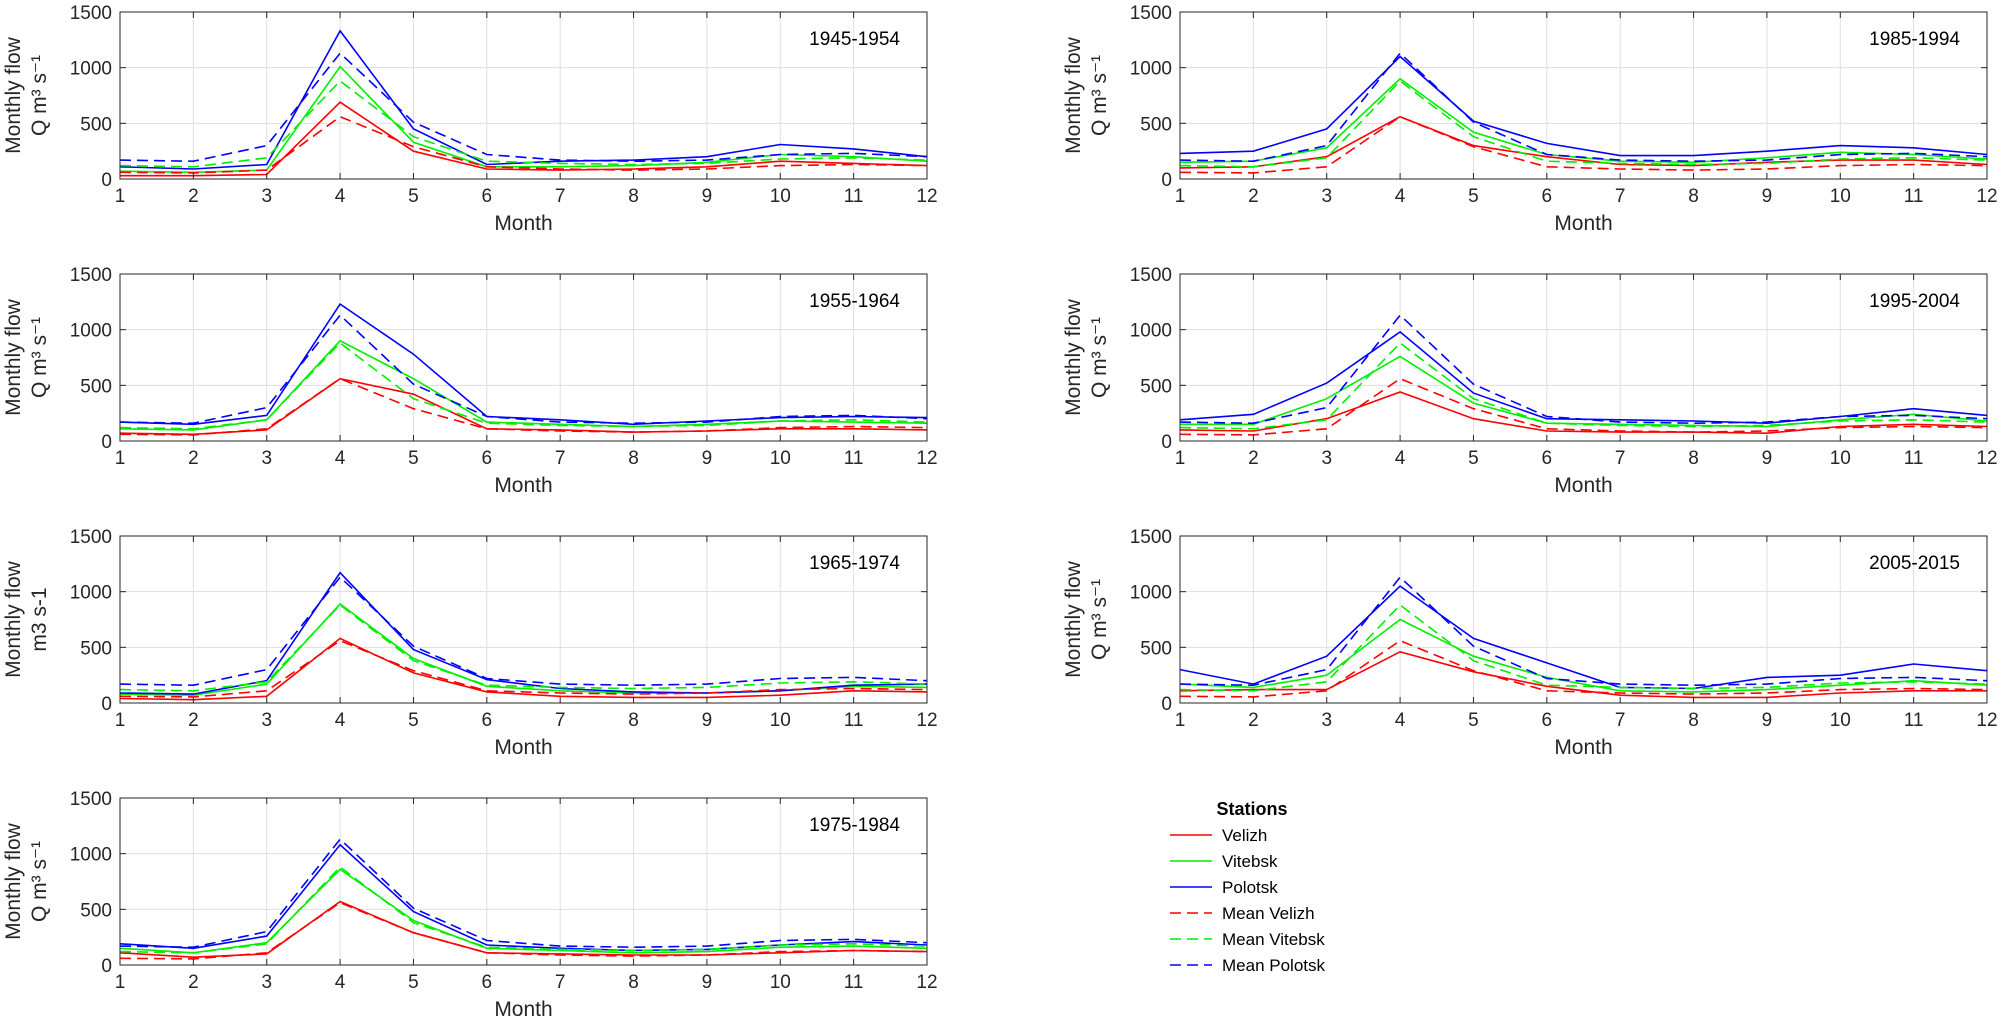  What do you see at coordinates (1244, 835) in the screenshot?
I see `legend-label: Velizh` at bounding box center [1244, 835].